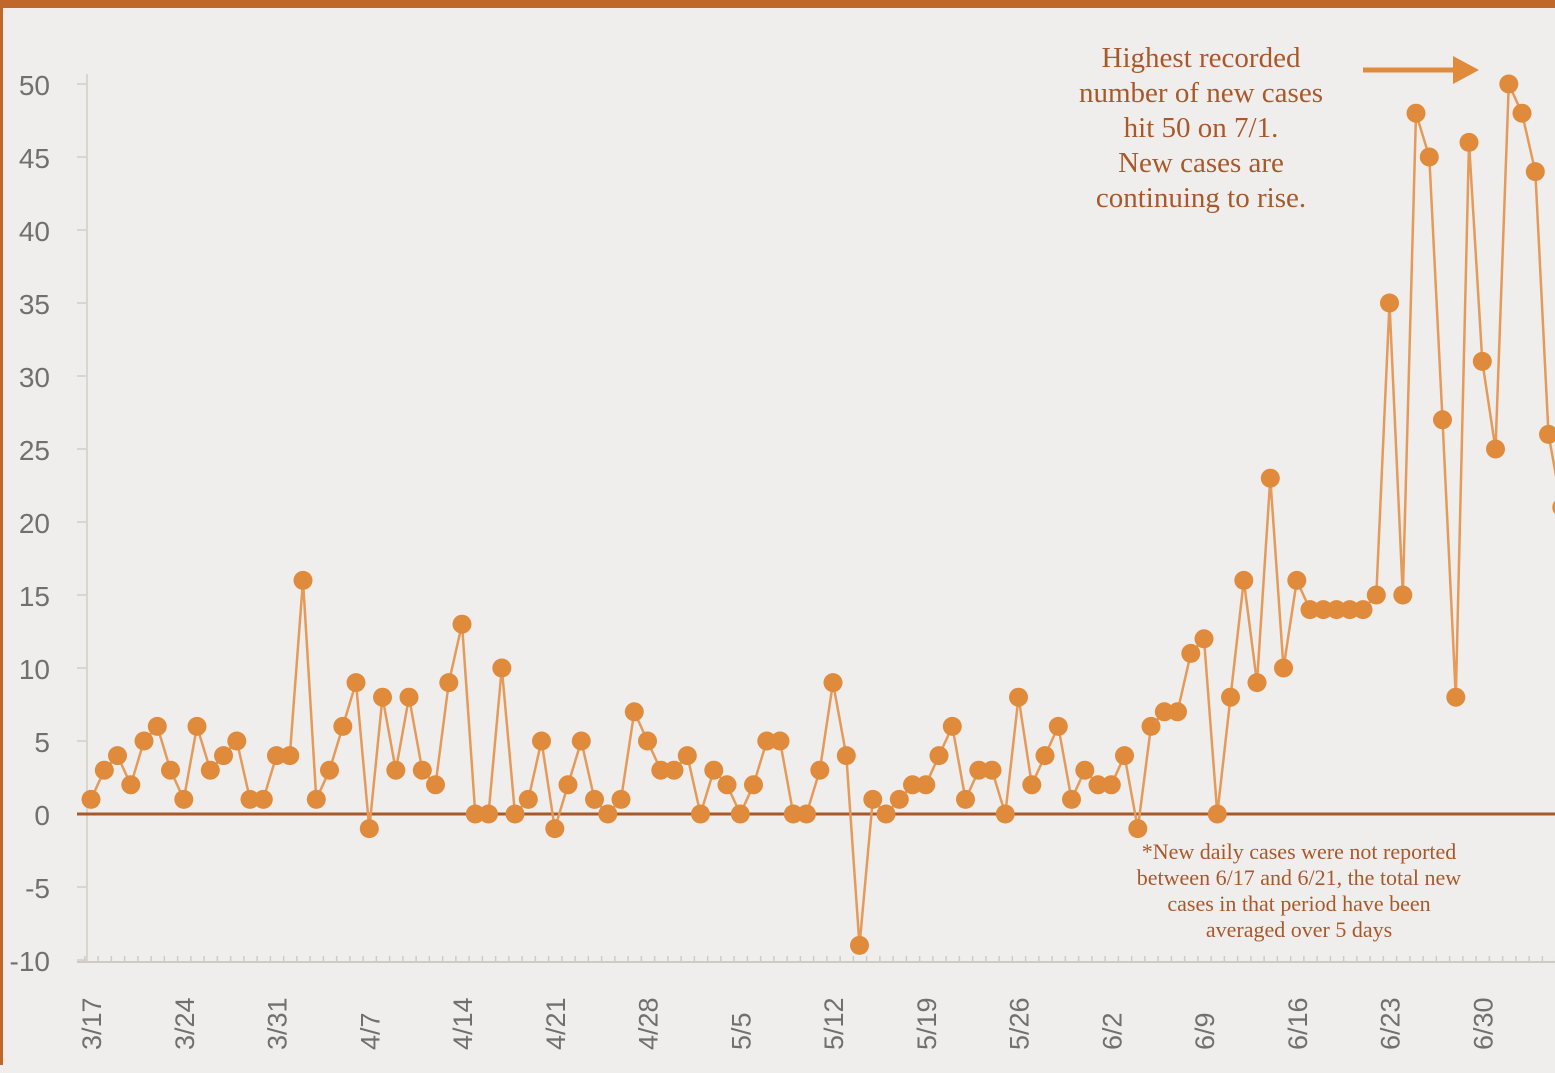 The width and height of the screenshot is (1555, 1073). I want to click on y-tick-label: 0, so click(42, 815).